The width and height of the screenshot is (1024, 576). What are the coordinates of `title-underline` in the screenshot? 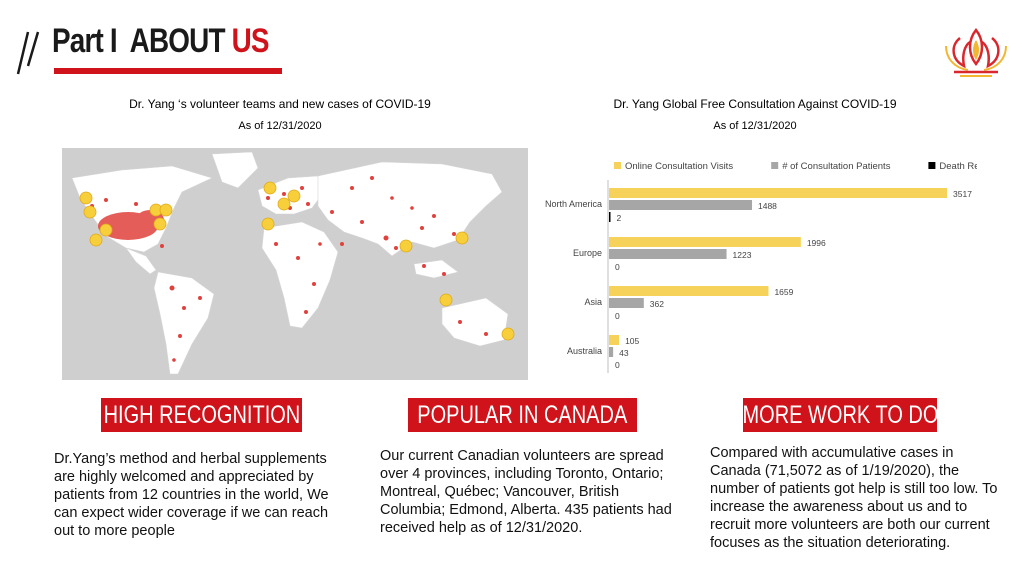 It's located at (168, 71).